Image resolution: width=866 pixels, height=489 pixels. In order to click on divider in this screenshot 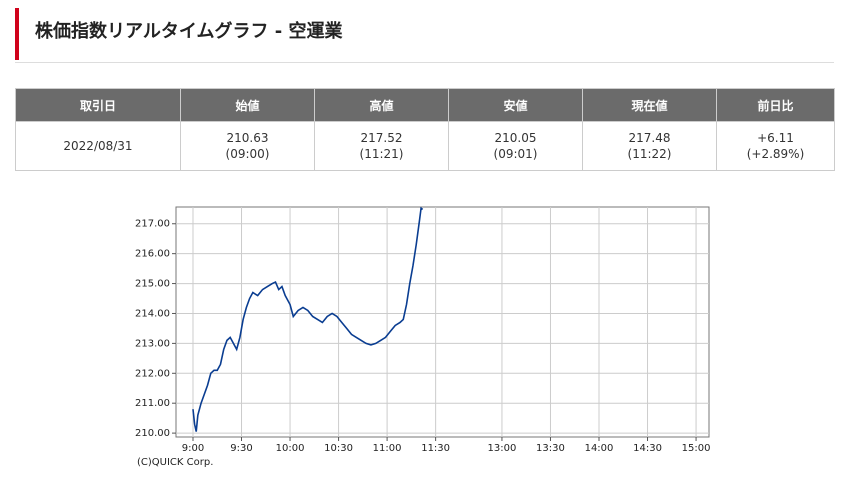, I will do `click(424, 62)`.